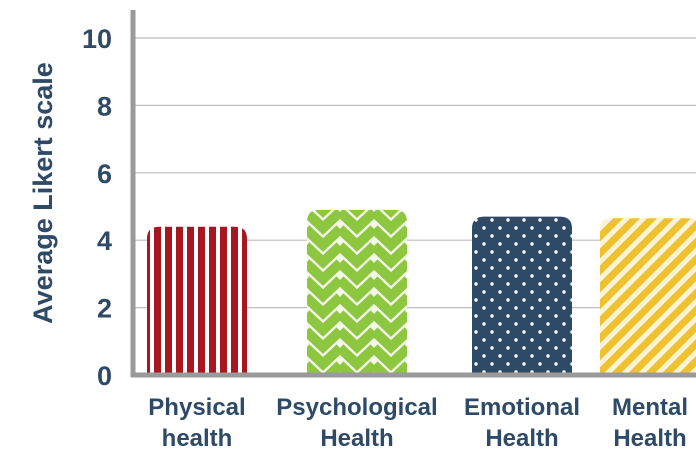 This screenshot has width=696, height=454. I want to click on category-label: Physical, so click(196, 407).